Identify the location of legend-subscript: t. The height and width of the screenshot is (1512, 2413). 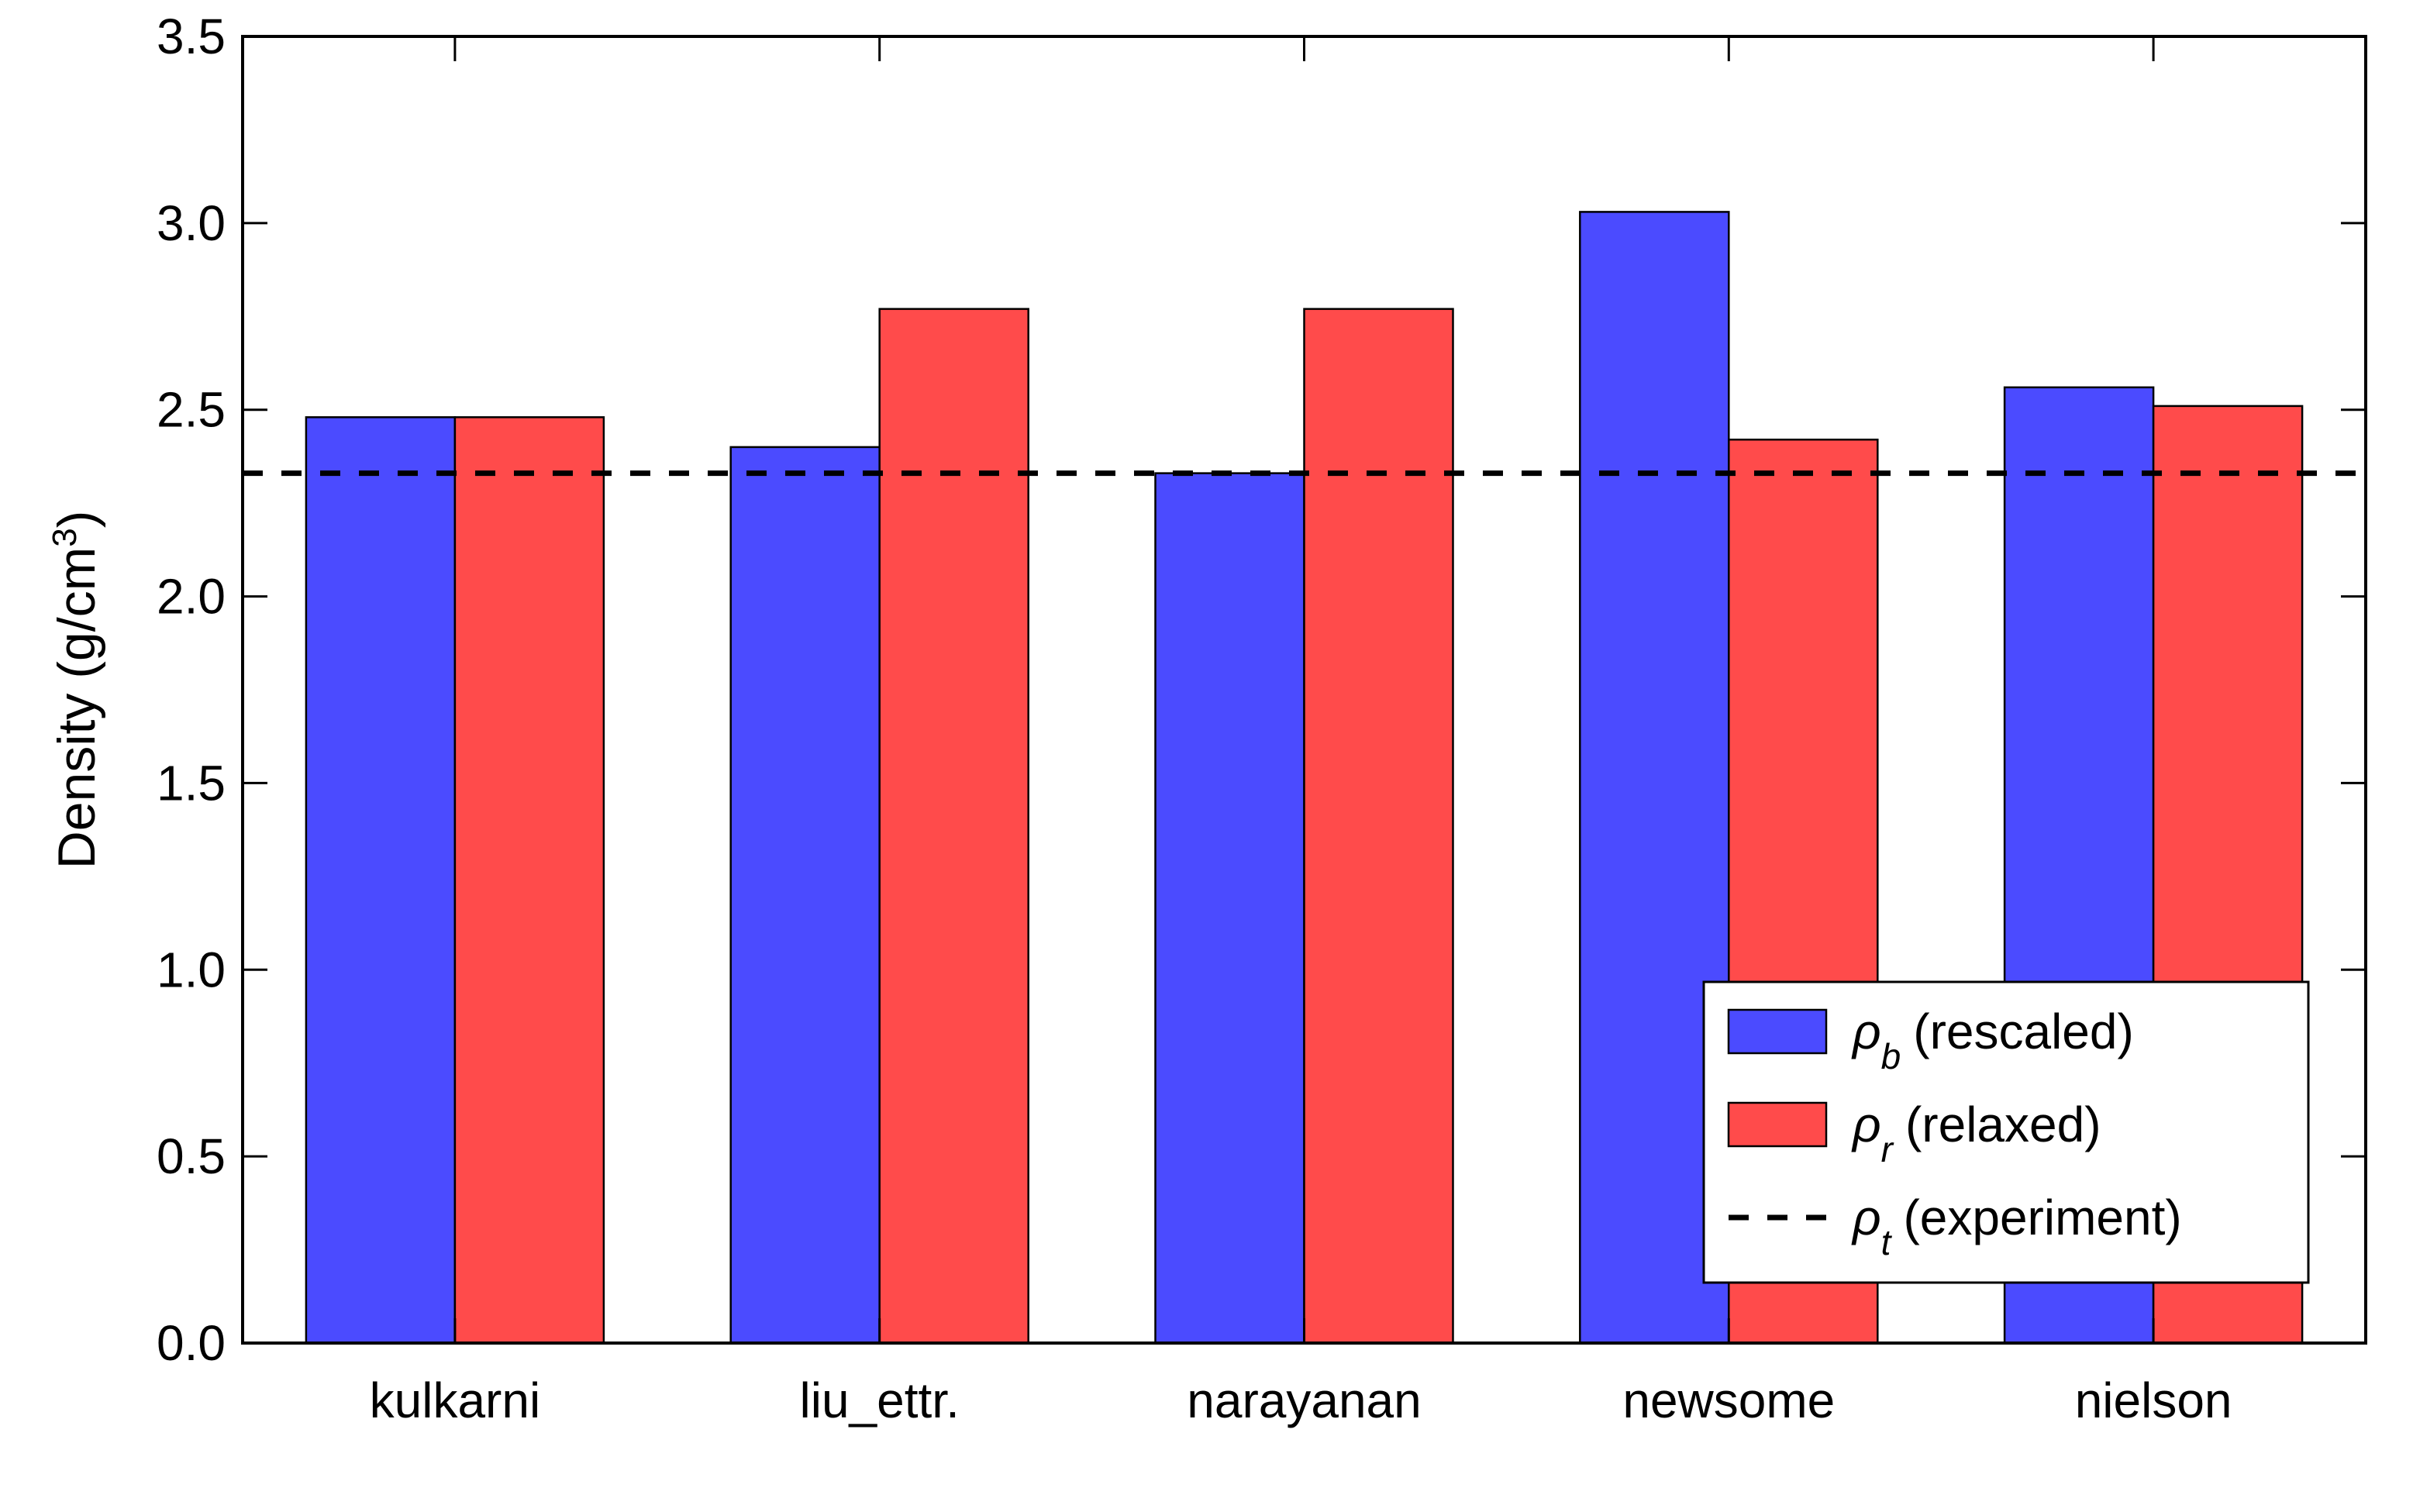
(1887, 1242).